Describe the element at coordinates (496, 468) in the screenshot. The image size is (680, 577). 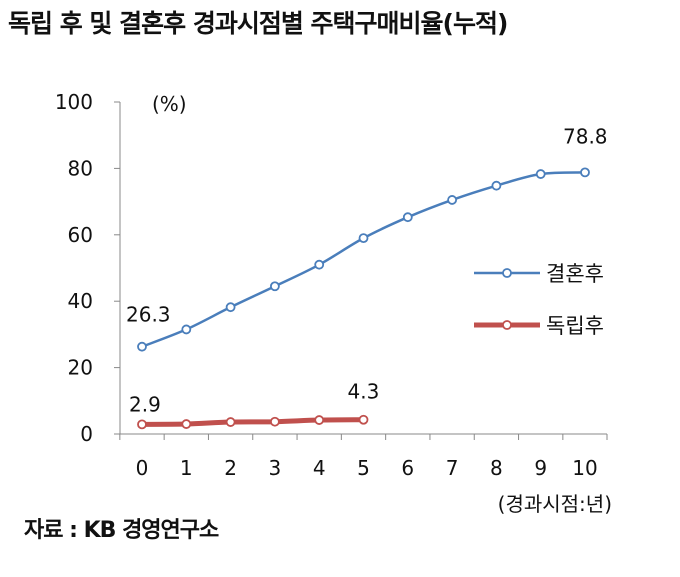
I see `x-tick-label: 8` at that location.